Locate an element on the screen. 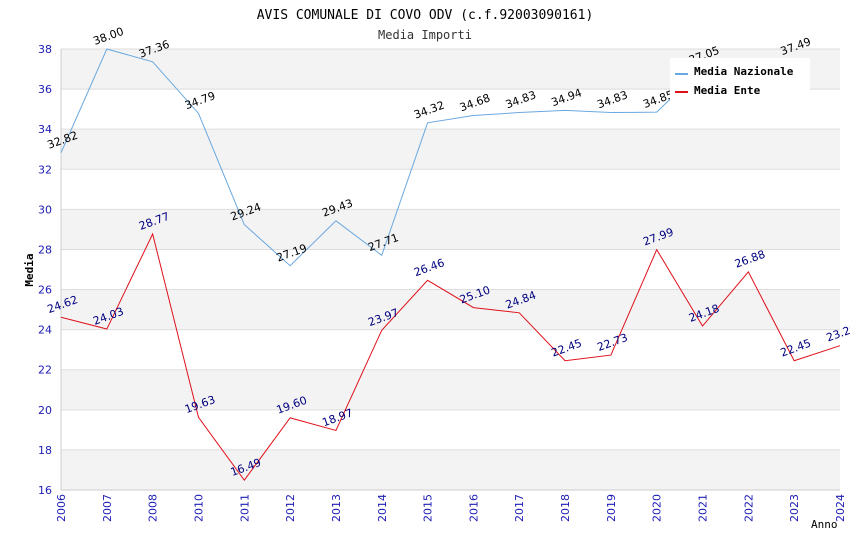 The height and width of the screenshot is (550, 850). y-tick-label: 18 is located at coordinates (45, 450).